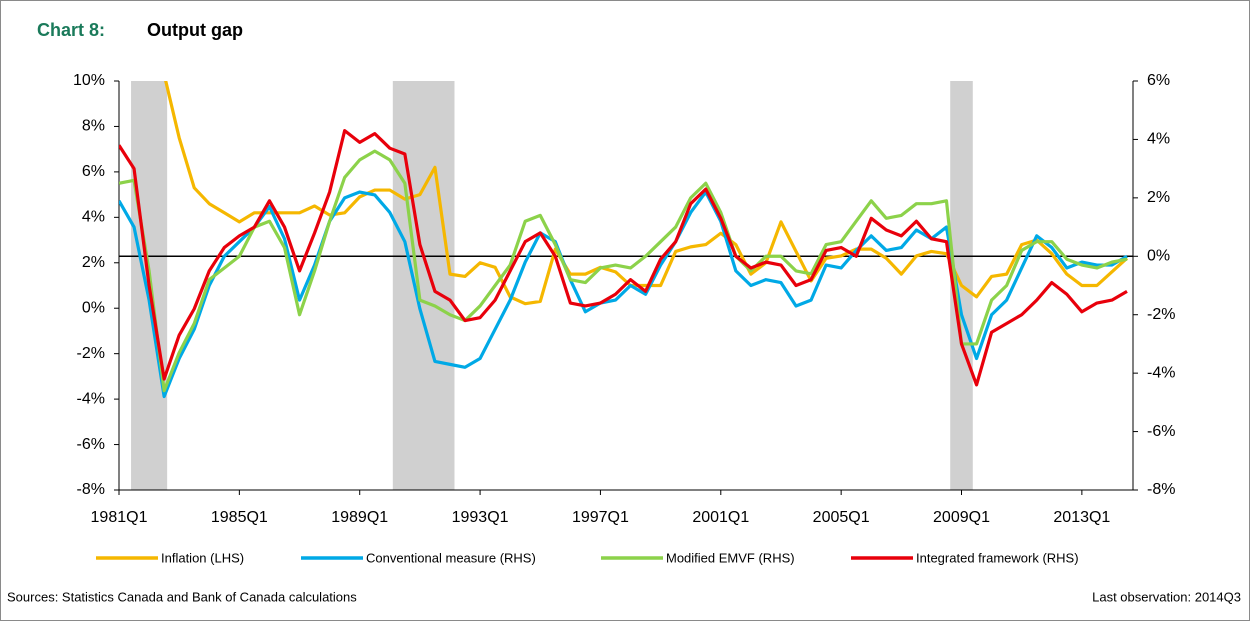 This screenshot has width=1250, height=621. I want to click on y-tick-label: 4%, so click(93, 217).